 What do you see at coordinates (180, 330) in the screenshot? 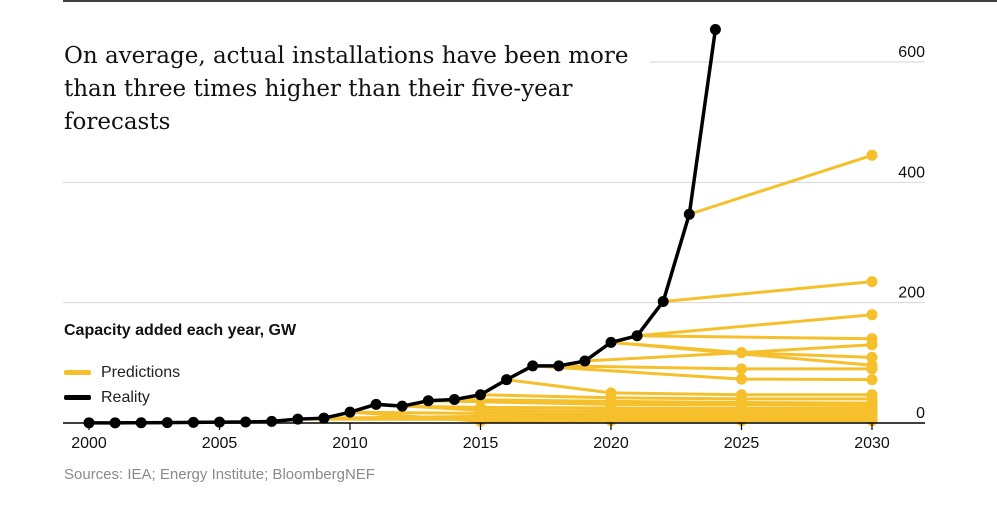
I see `legend-title: Capacity added each year, GW` at bounding box center [180, 330].